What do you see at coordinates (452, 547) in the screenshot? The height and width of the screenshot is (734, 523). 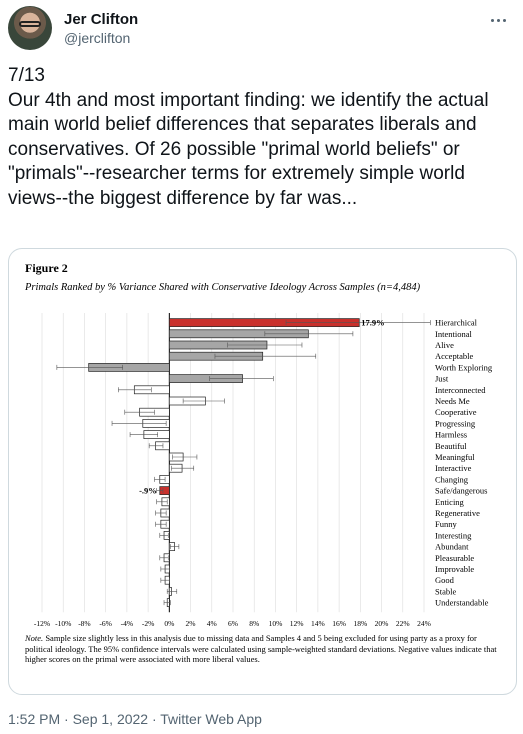 I see `category-label: Abundant` at bounding box center [452, 547].